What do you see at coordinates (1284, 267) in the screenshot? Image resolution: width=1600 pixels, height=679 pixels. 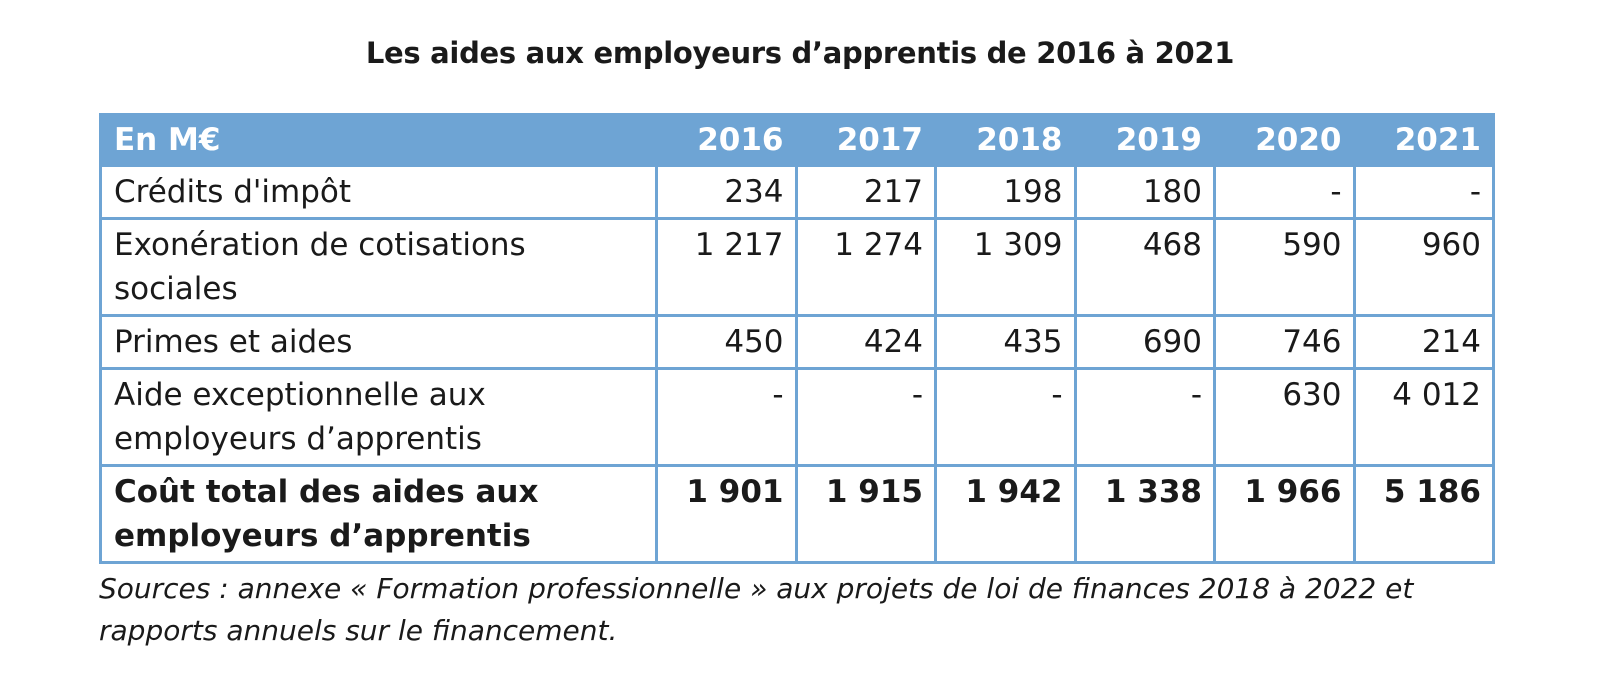 I see `table-cell: 590` at bounding box center [1284, 267].